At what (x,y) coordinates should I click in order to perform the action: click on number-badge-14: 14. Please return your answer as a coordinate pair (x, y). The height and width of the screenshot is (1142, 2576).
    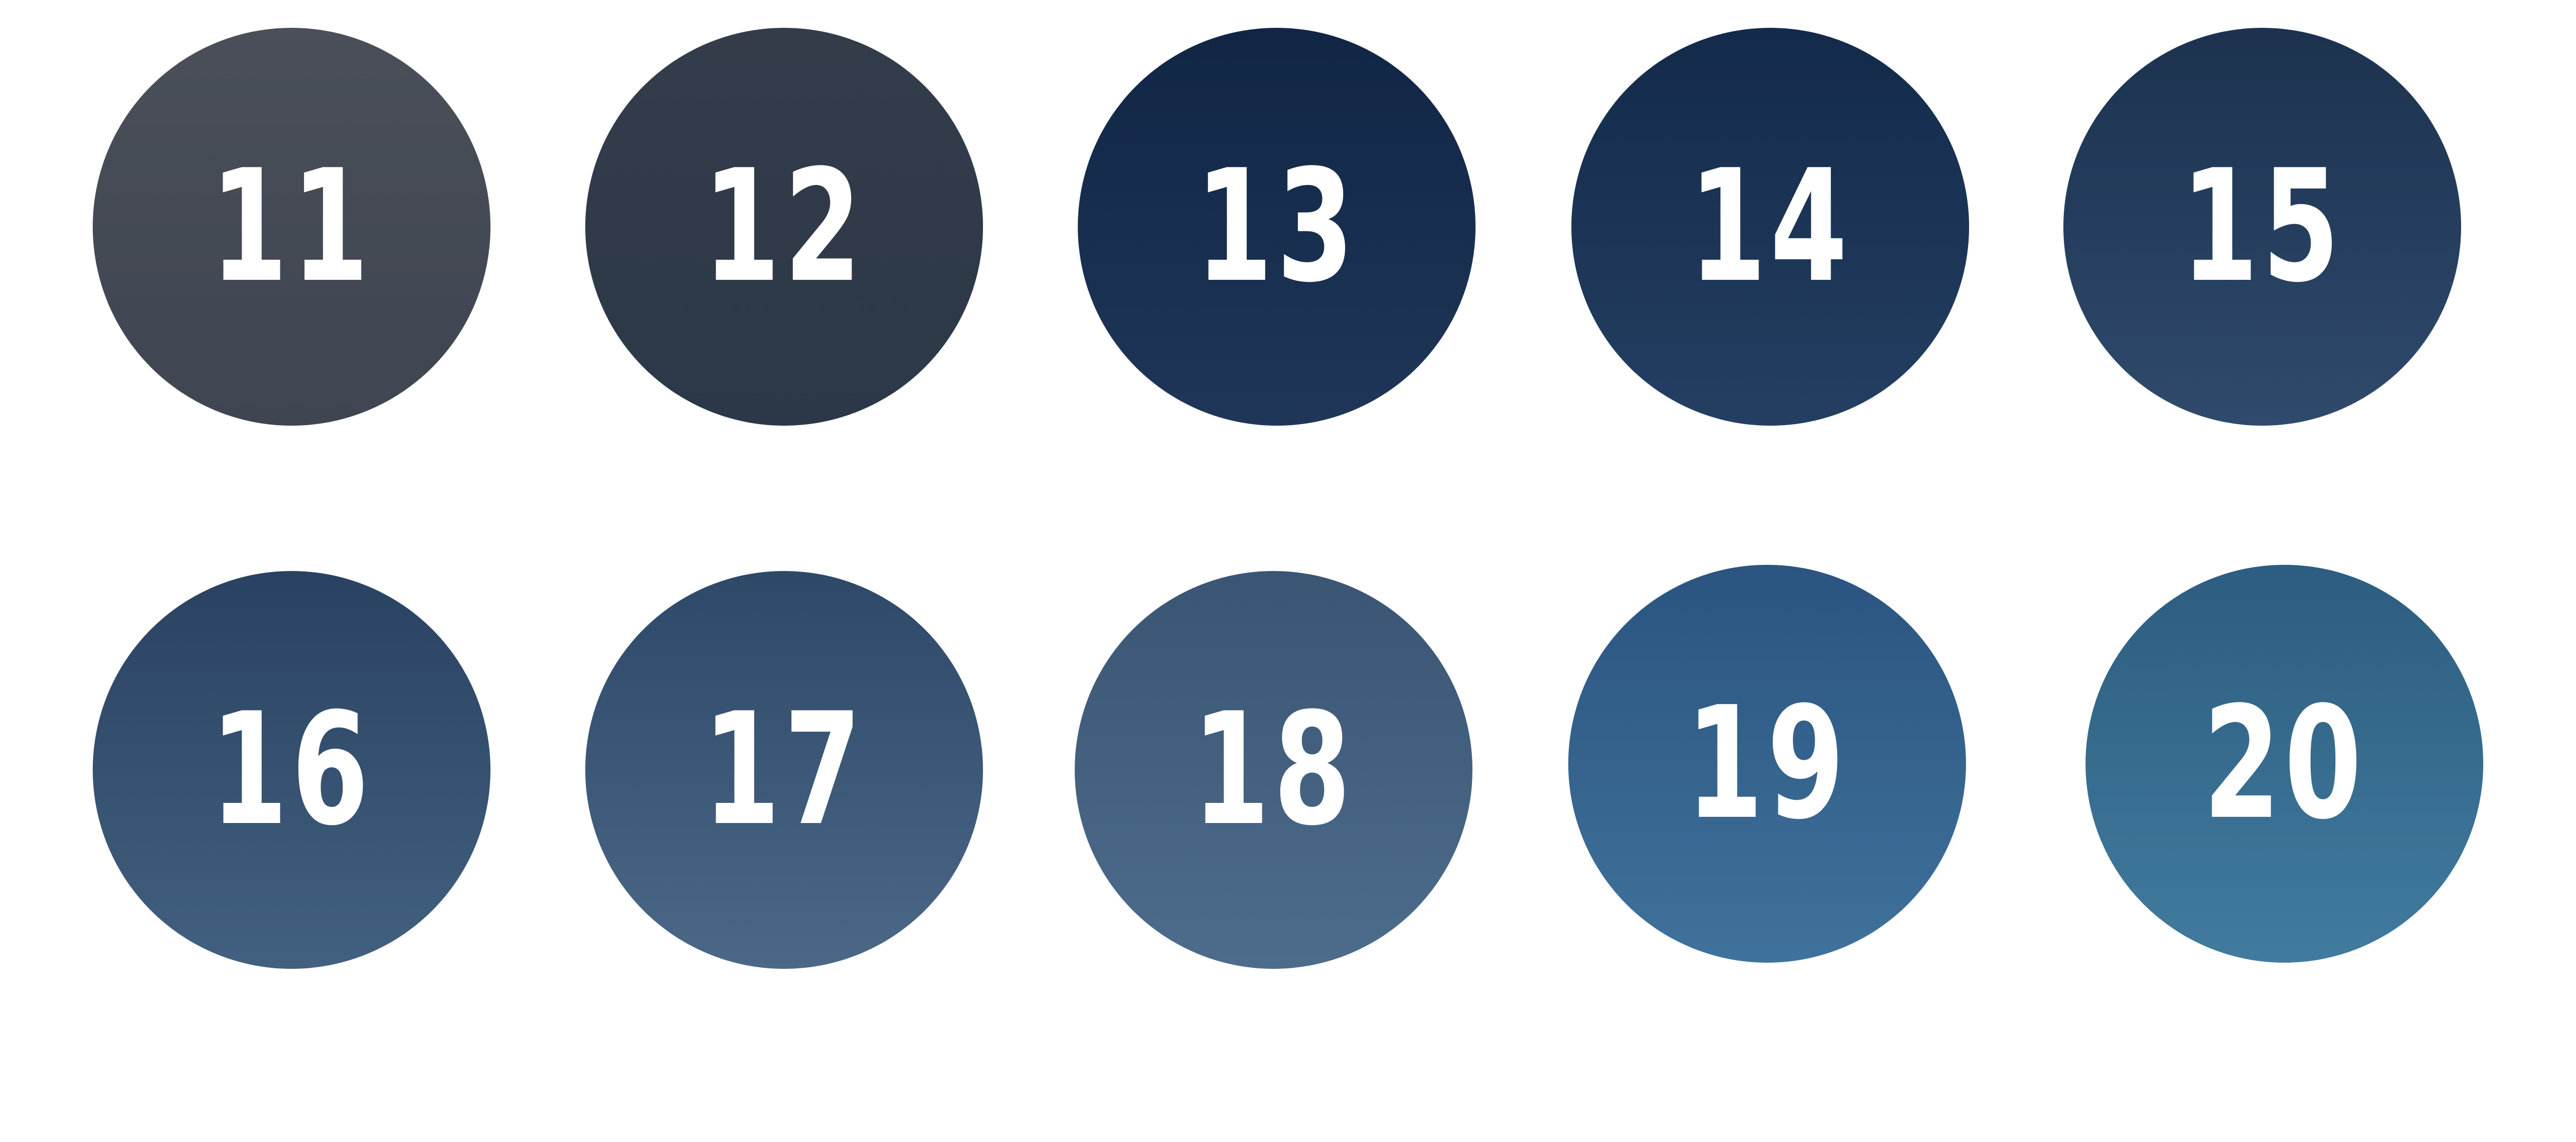
    Looking at the image, I should click on (1770, 227).